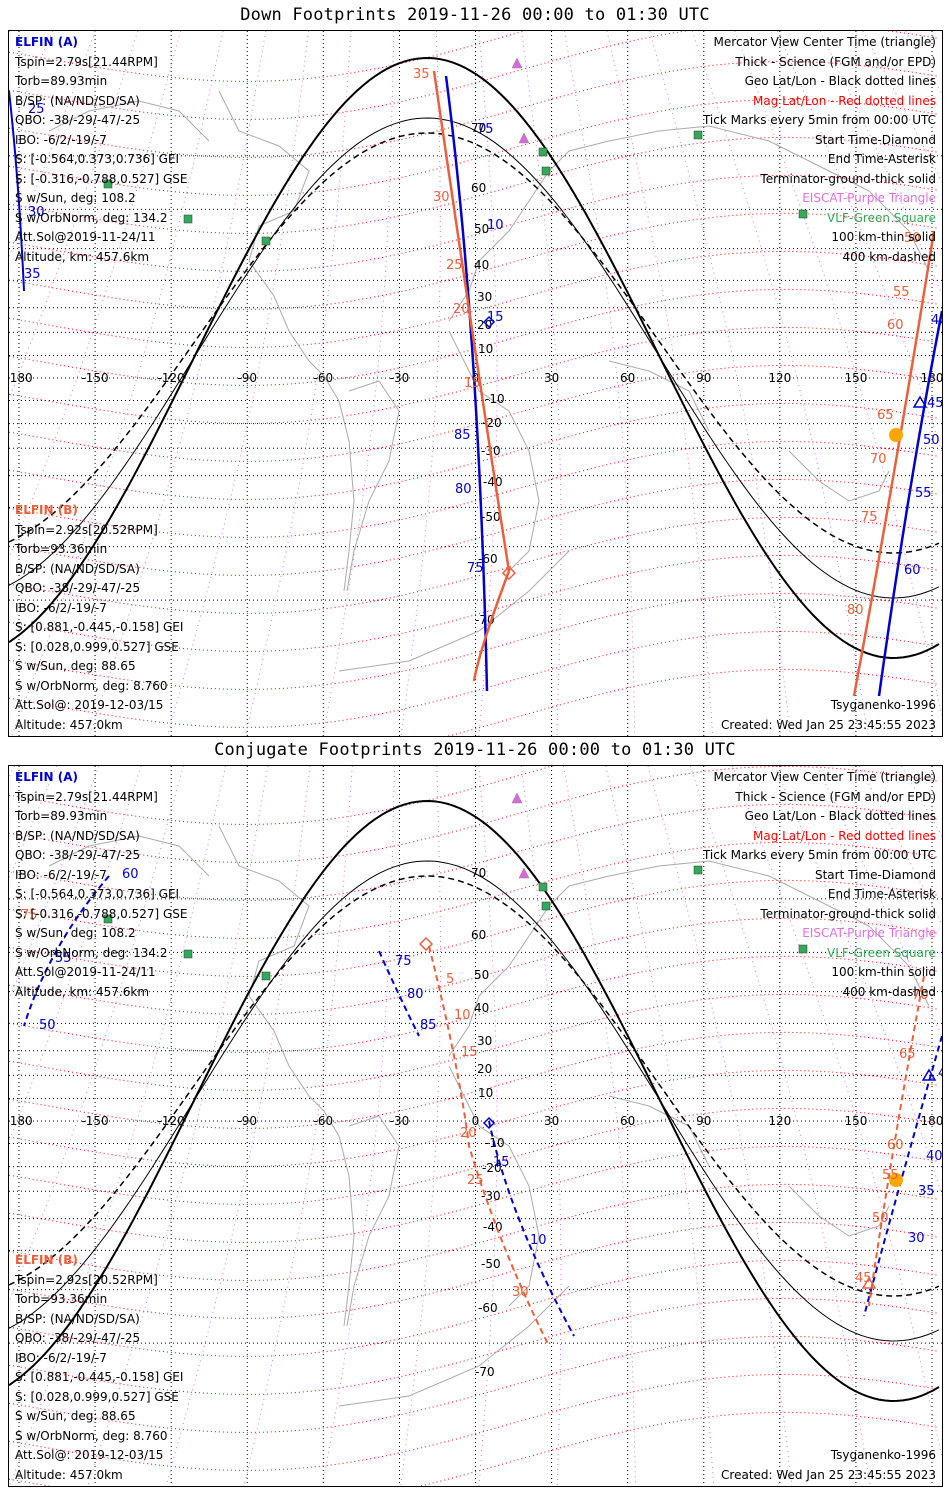 This screenshot has height=1500, width=950. Describe the element at coordinates (454, 265) in the screenshot. I see `elfin-b-tick-label: 25` at that location.